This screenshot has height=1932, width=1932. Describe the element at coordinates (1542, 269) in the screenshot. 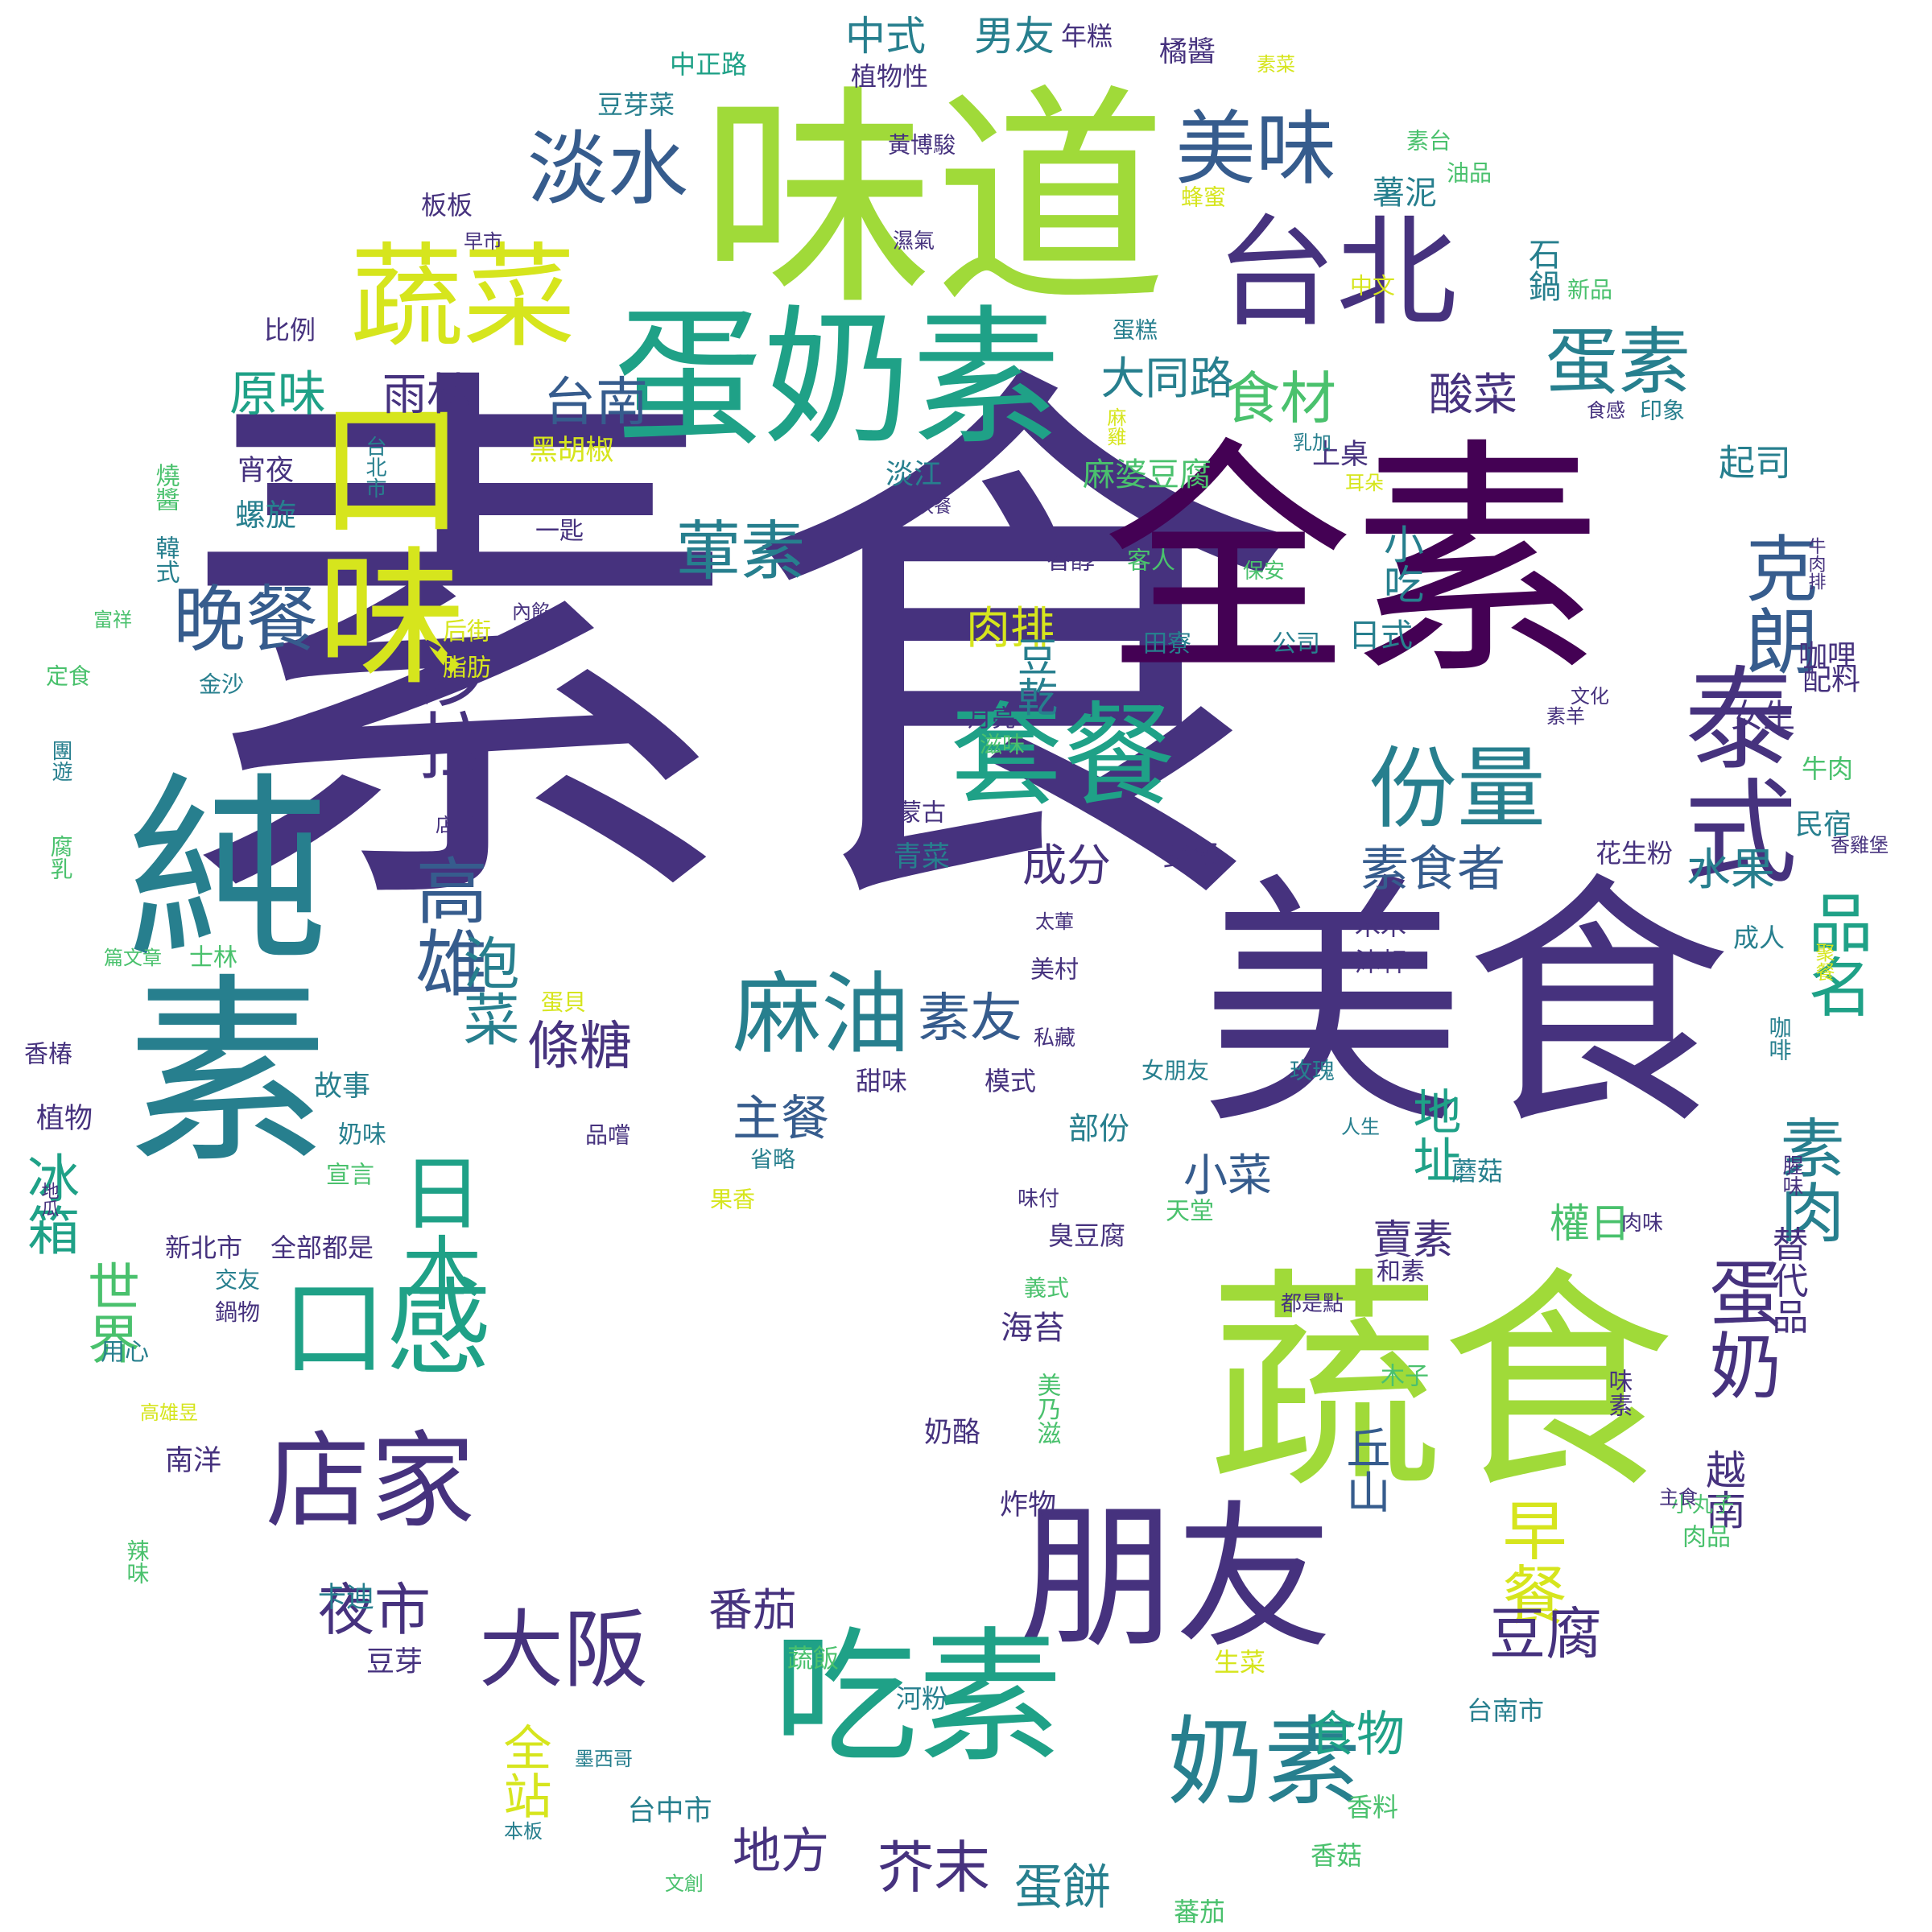

I see `cloud-word: 石鍋` at that location.